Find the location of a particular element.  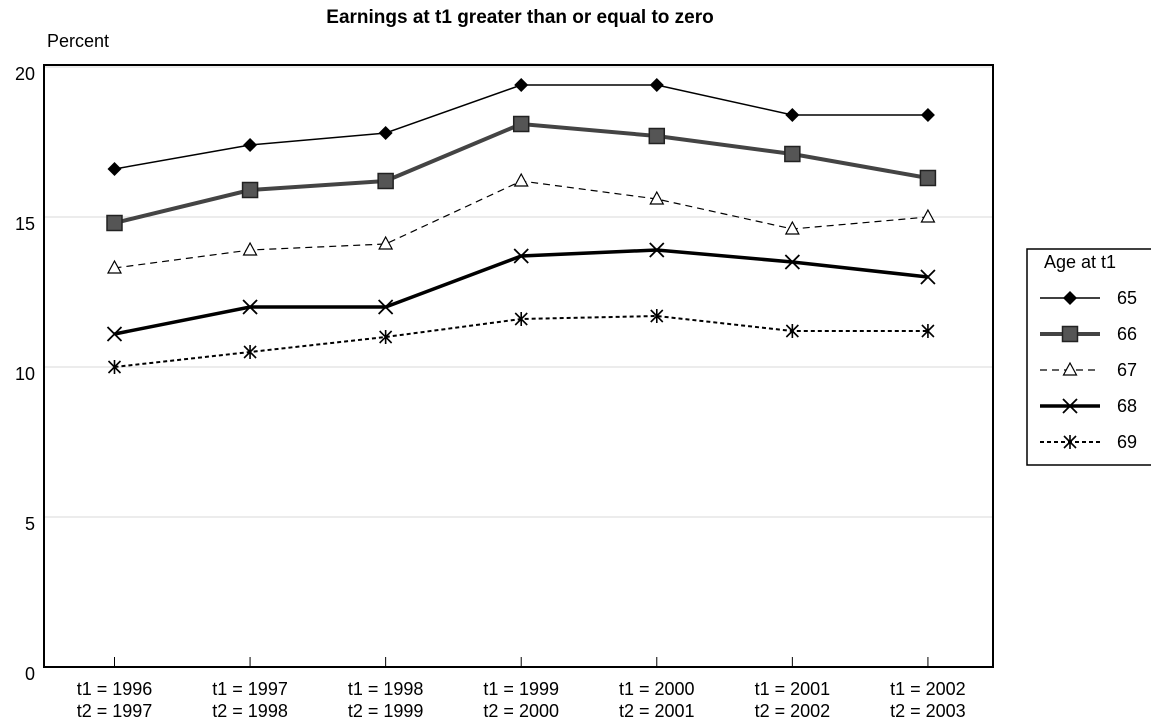

y-tick-label: 5 is located at coordinates (30, 524).